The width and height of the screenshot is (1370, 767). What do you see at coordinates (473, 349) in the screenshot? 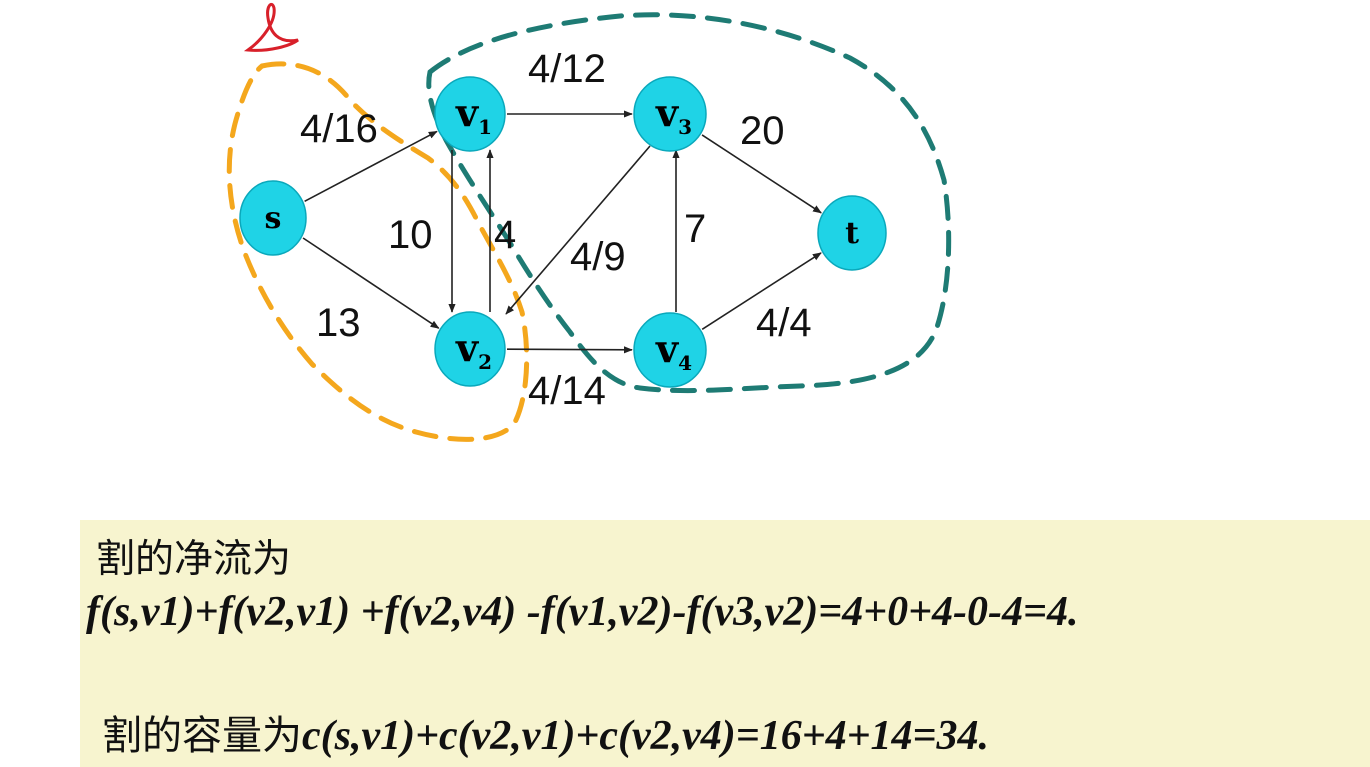
I see `node-label-v2: v2` at bounding box center [473, 349].